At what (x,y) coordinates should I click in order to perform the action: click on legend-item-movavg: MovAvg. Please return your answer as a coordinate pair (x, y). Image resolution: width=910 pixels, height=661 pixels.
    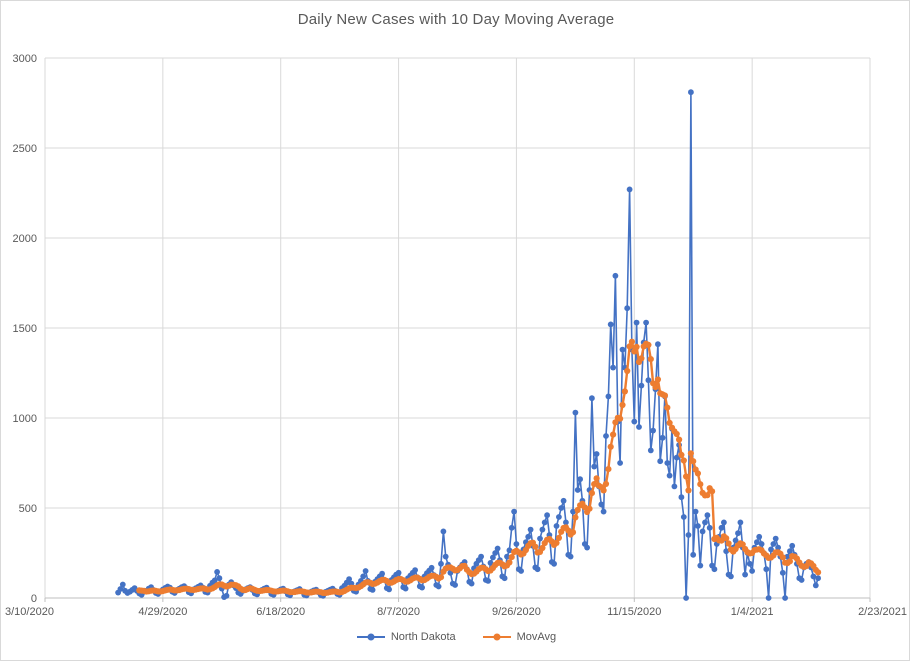
    Looking at the image, I should click on (519, 637).